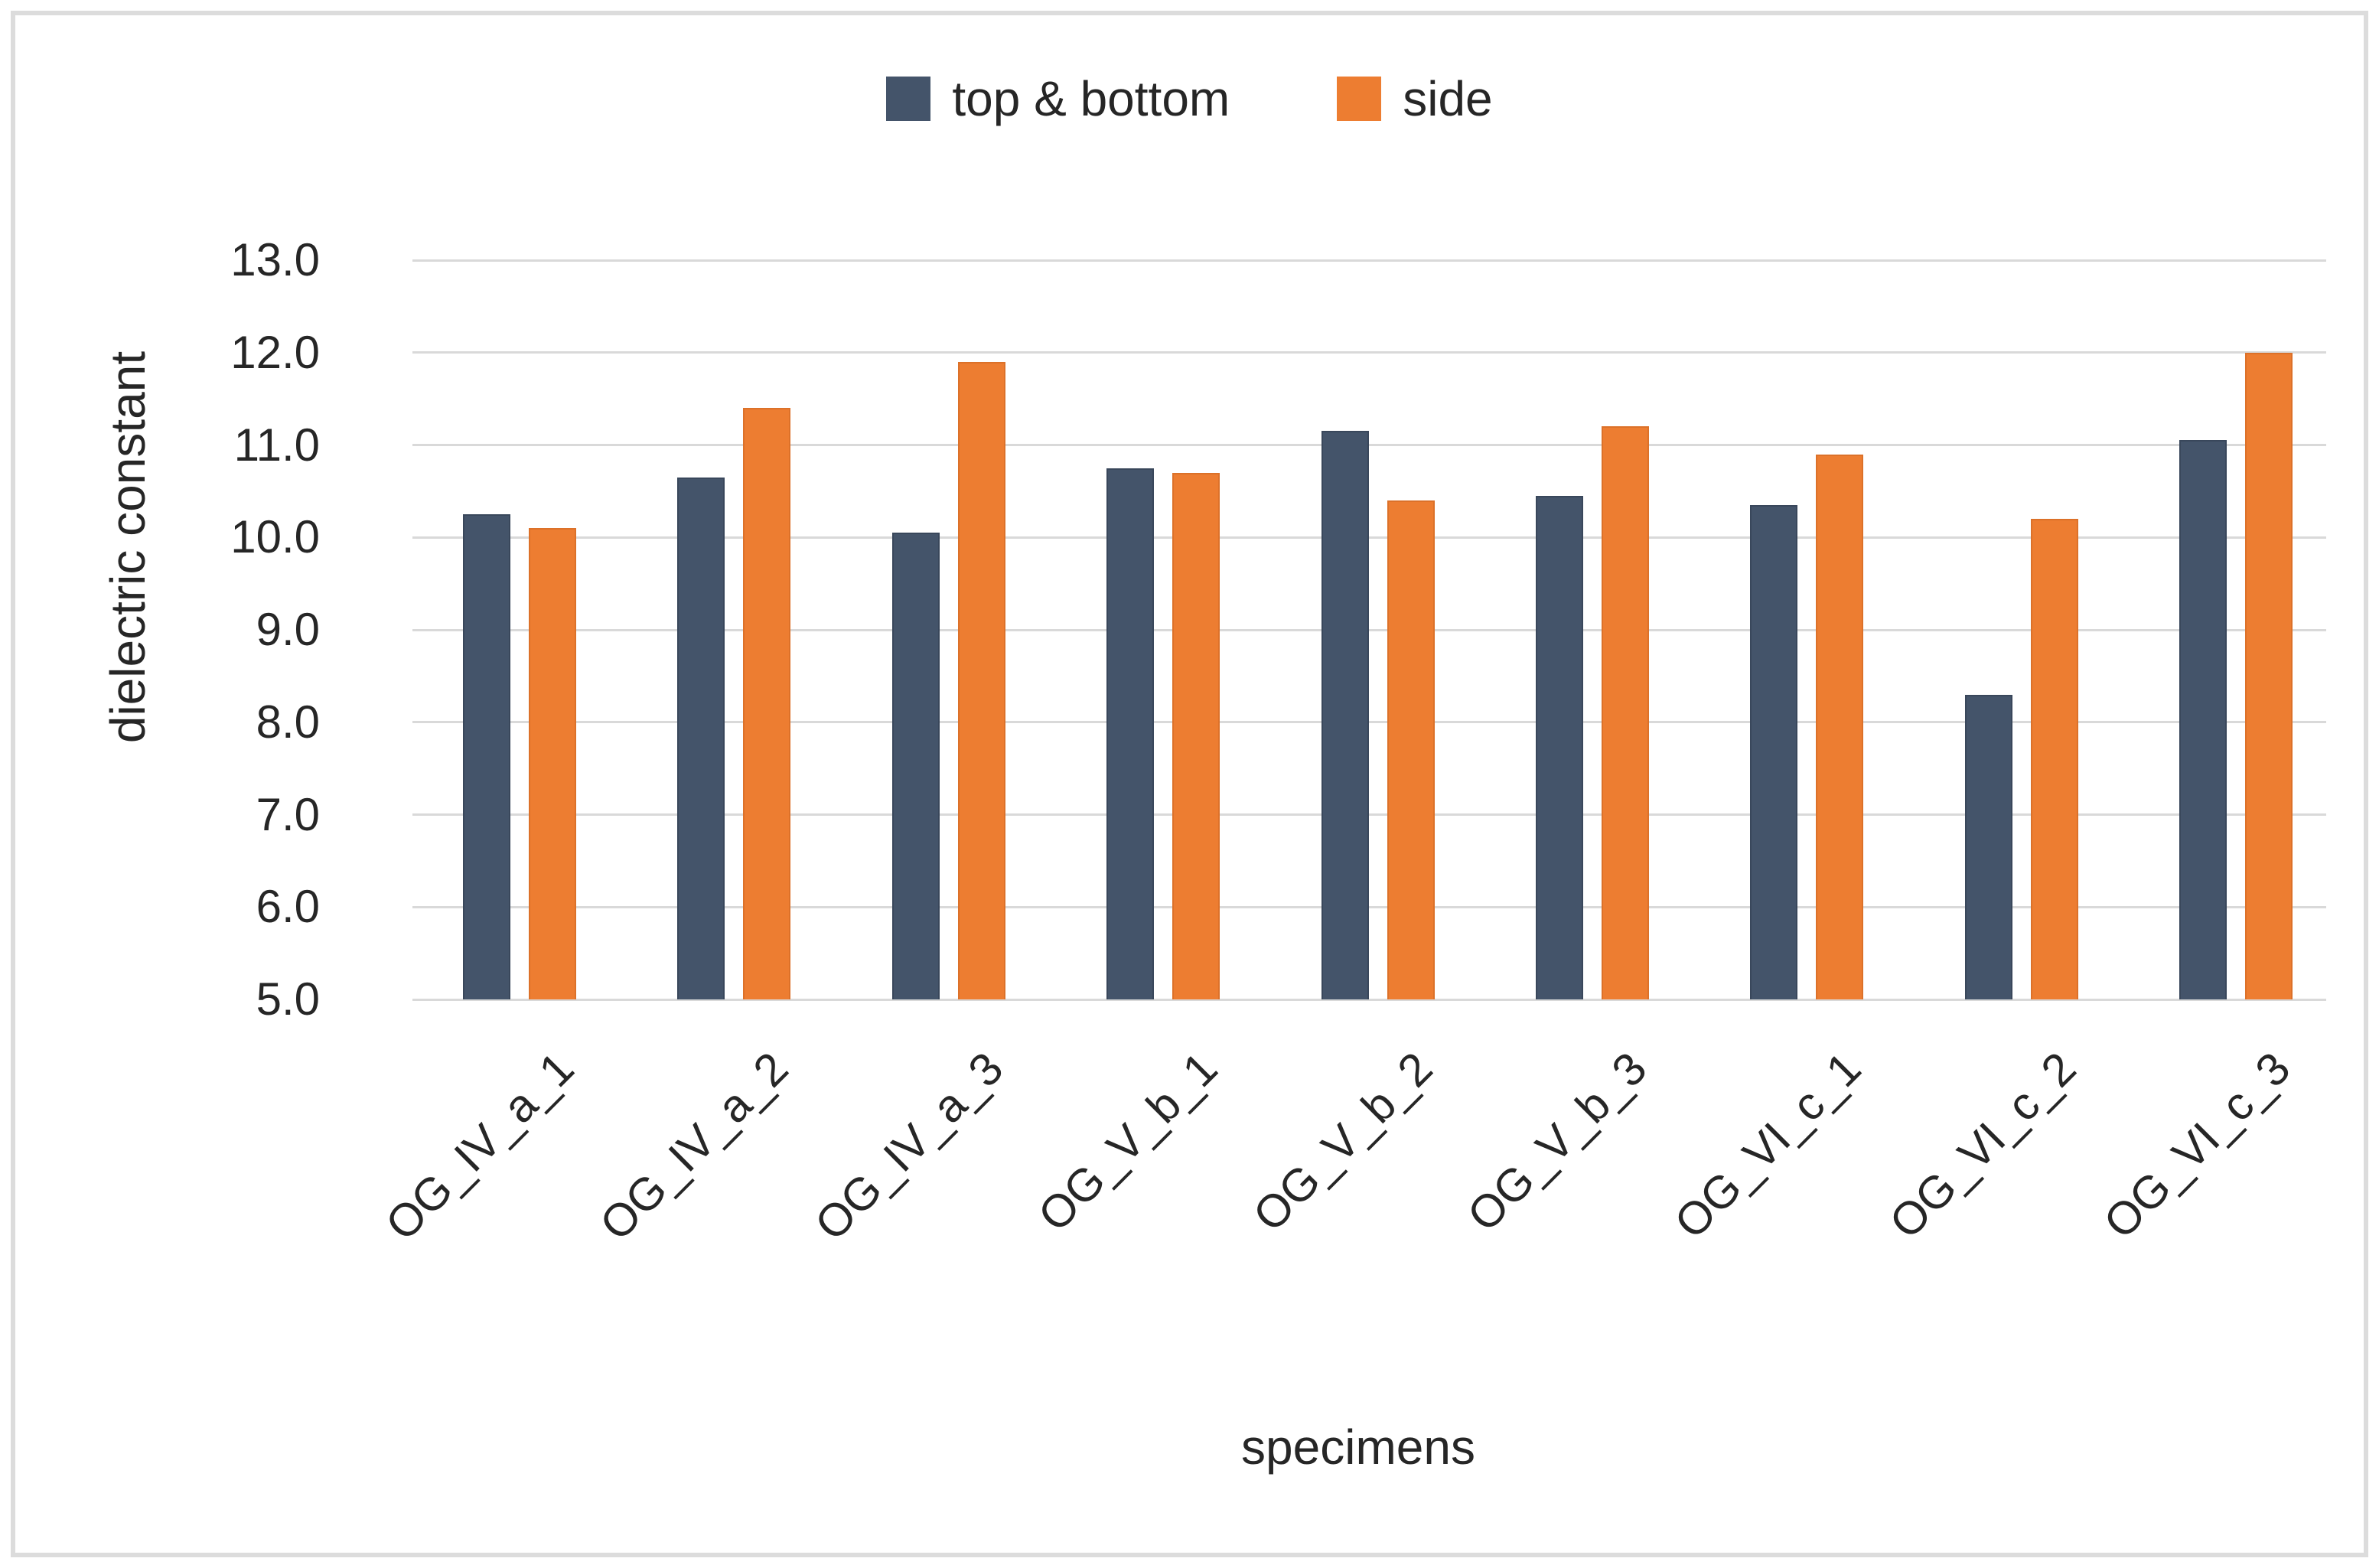  I want to click on y-tick-label: 11.0, so click(276, 445).